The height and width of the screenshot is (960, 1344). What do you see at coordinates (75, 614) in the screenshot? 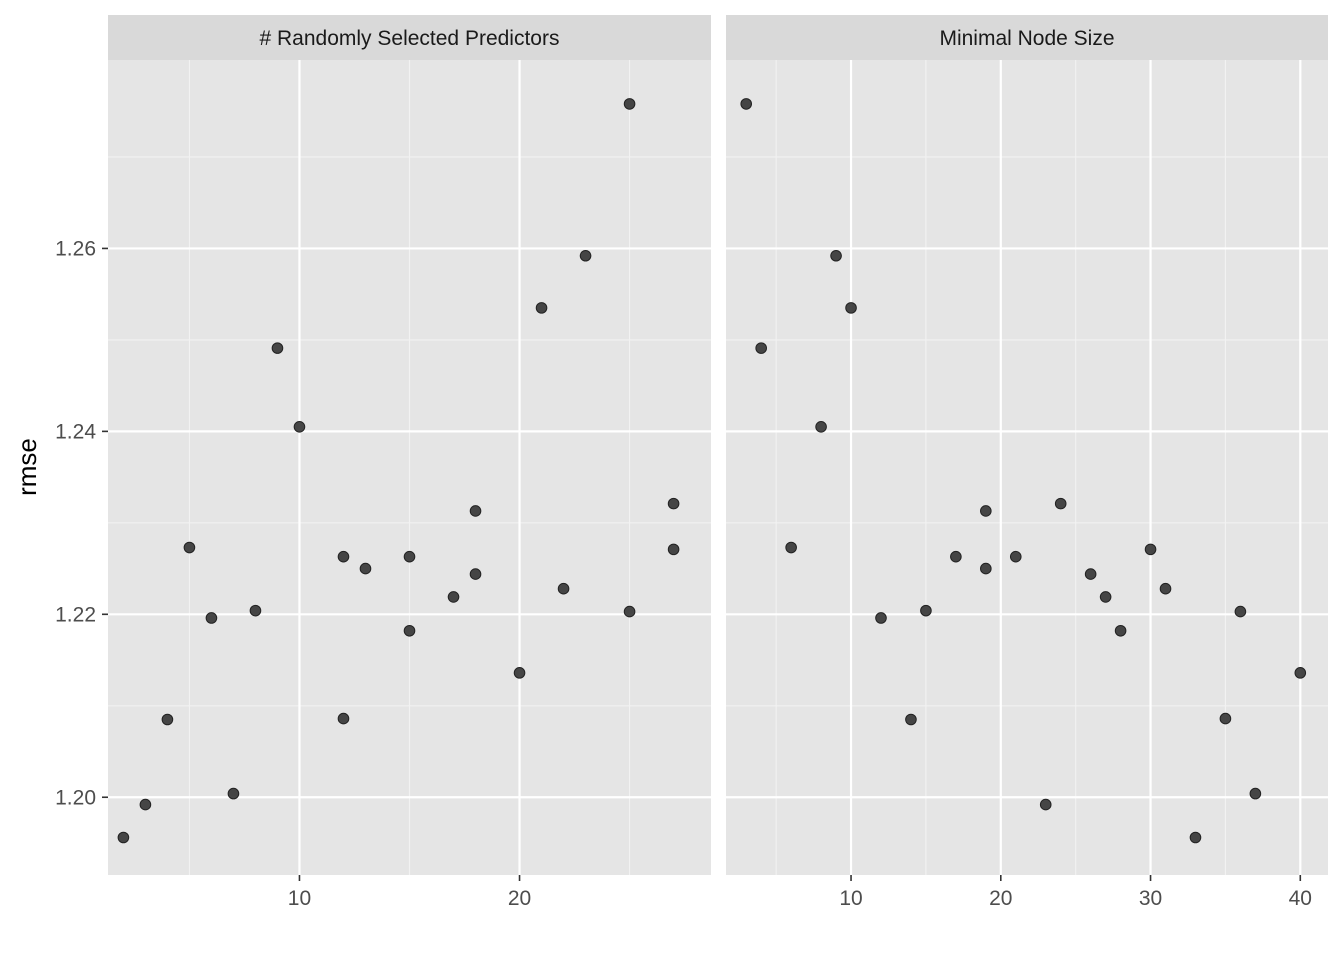
I see `y-tick-label: 1.22` at bounding box center [75, 614].